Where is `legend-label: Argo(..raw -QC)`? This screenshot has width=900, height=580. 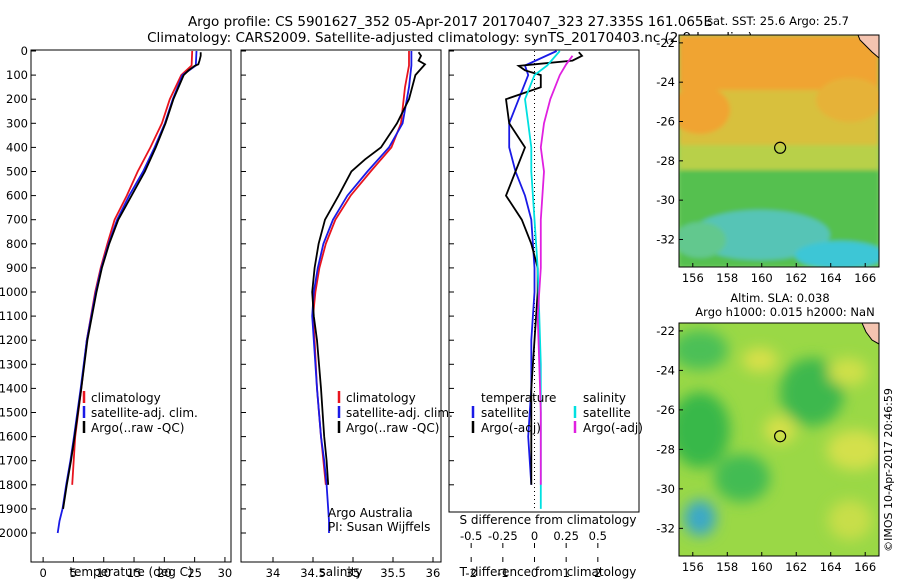
legend-label: Argo(..raw -QC) is located at coordinates (392, 428).